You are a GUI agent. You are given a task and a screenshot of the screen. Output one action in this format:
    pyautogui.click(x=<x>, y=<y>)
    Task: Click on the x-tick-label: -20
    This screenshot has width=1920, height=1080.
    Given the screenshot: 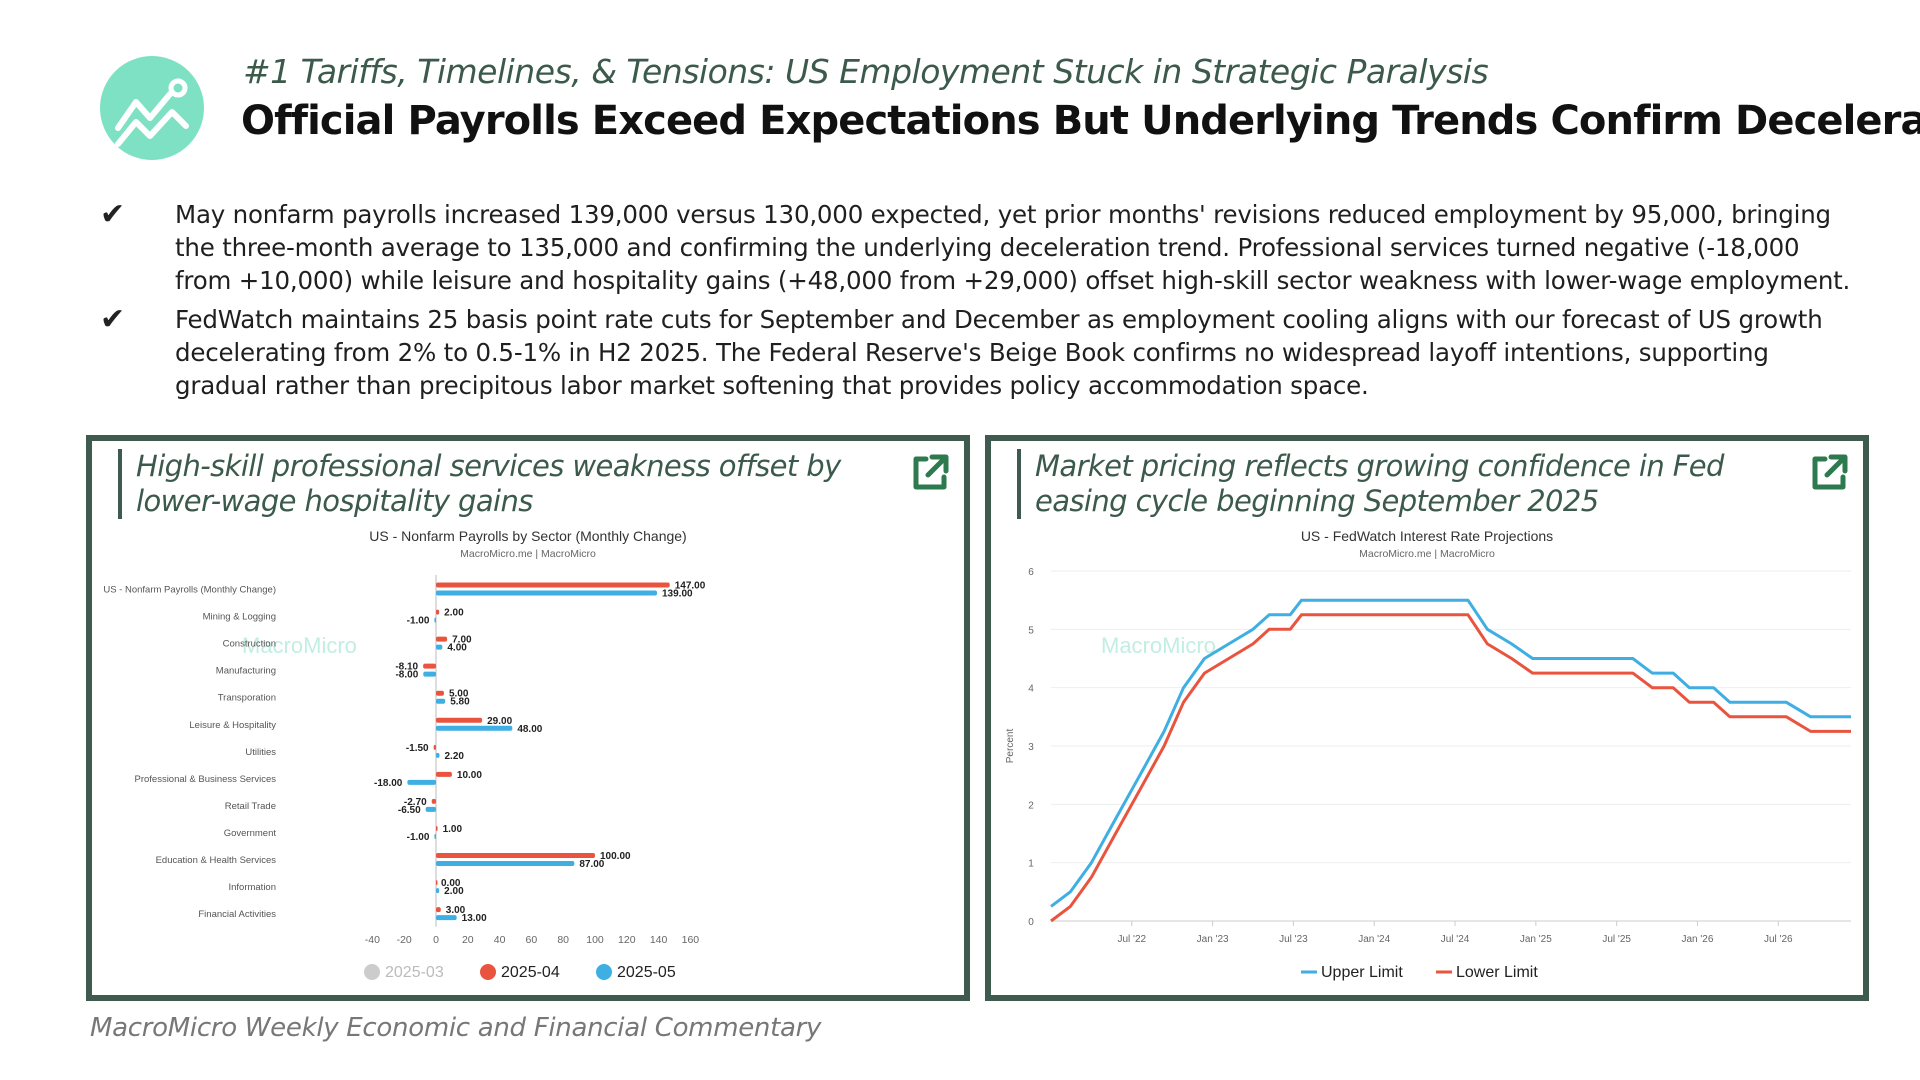 What is the action you would take?
    pyautogui.click(x=404, y=940)
    